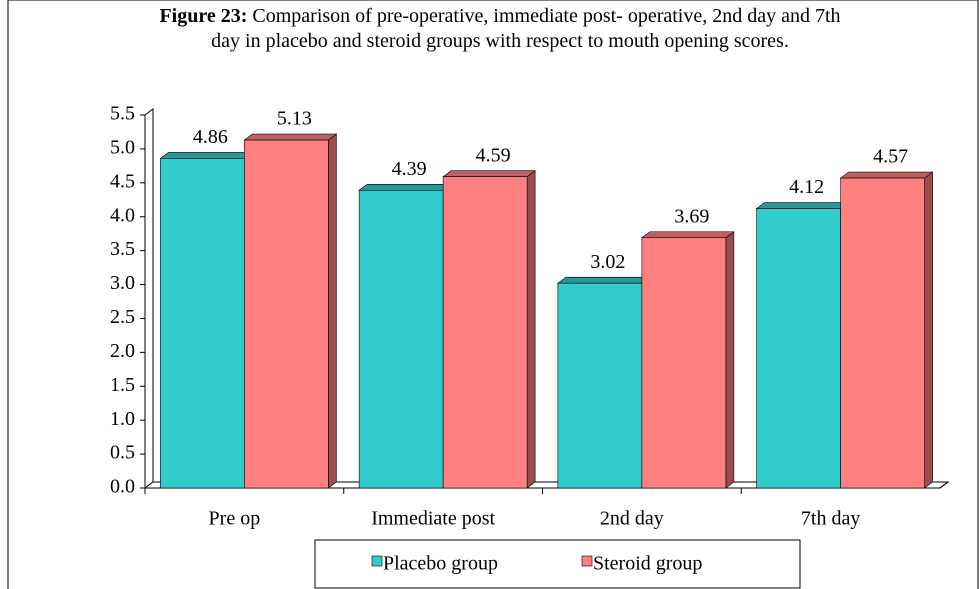 Image resolution: width=979 pixels, height=589 pixels. I want to click on legend-box, so click(557, 564).